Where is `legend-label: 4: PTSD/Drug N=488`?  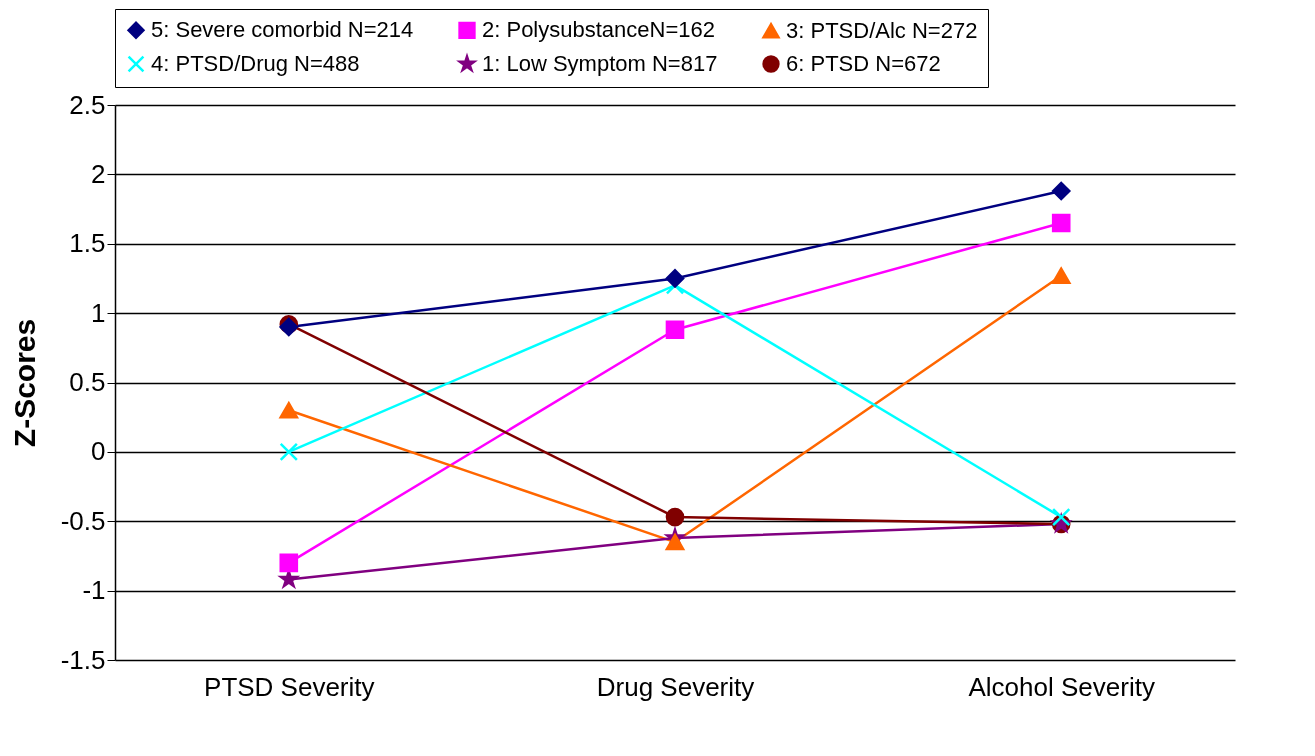
legend-label: 4: PTSD/Drug N=488 is located at coordinates (255, 63).